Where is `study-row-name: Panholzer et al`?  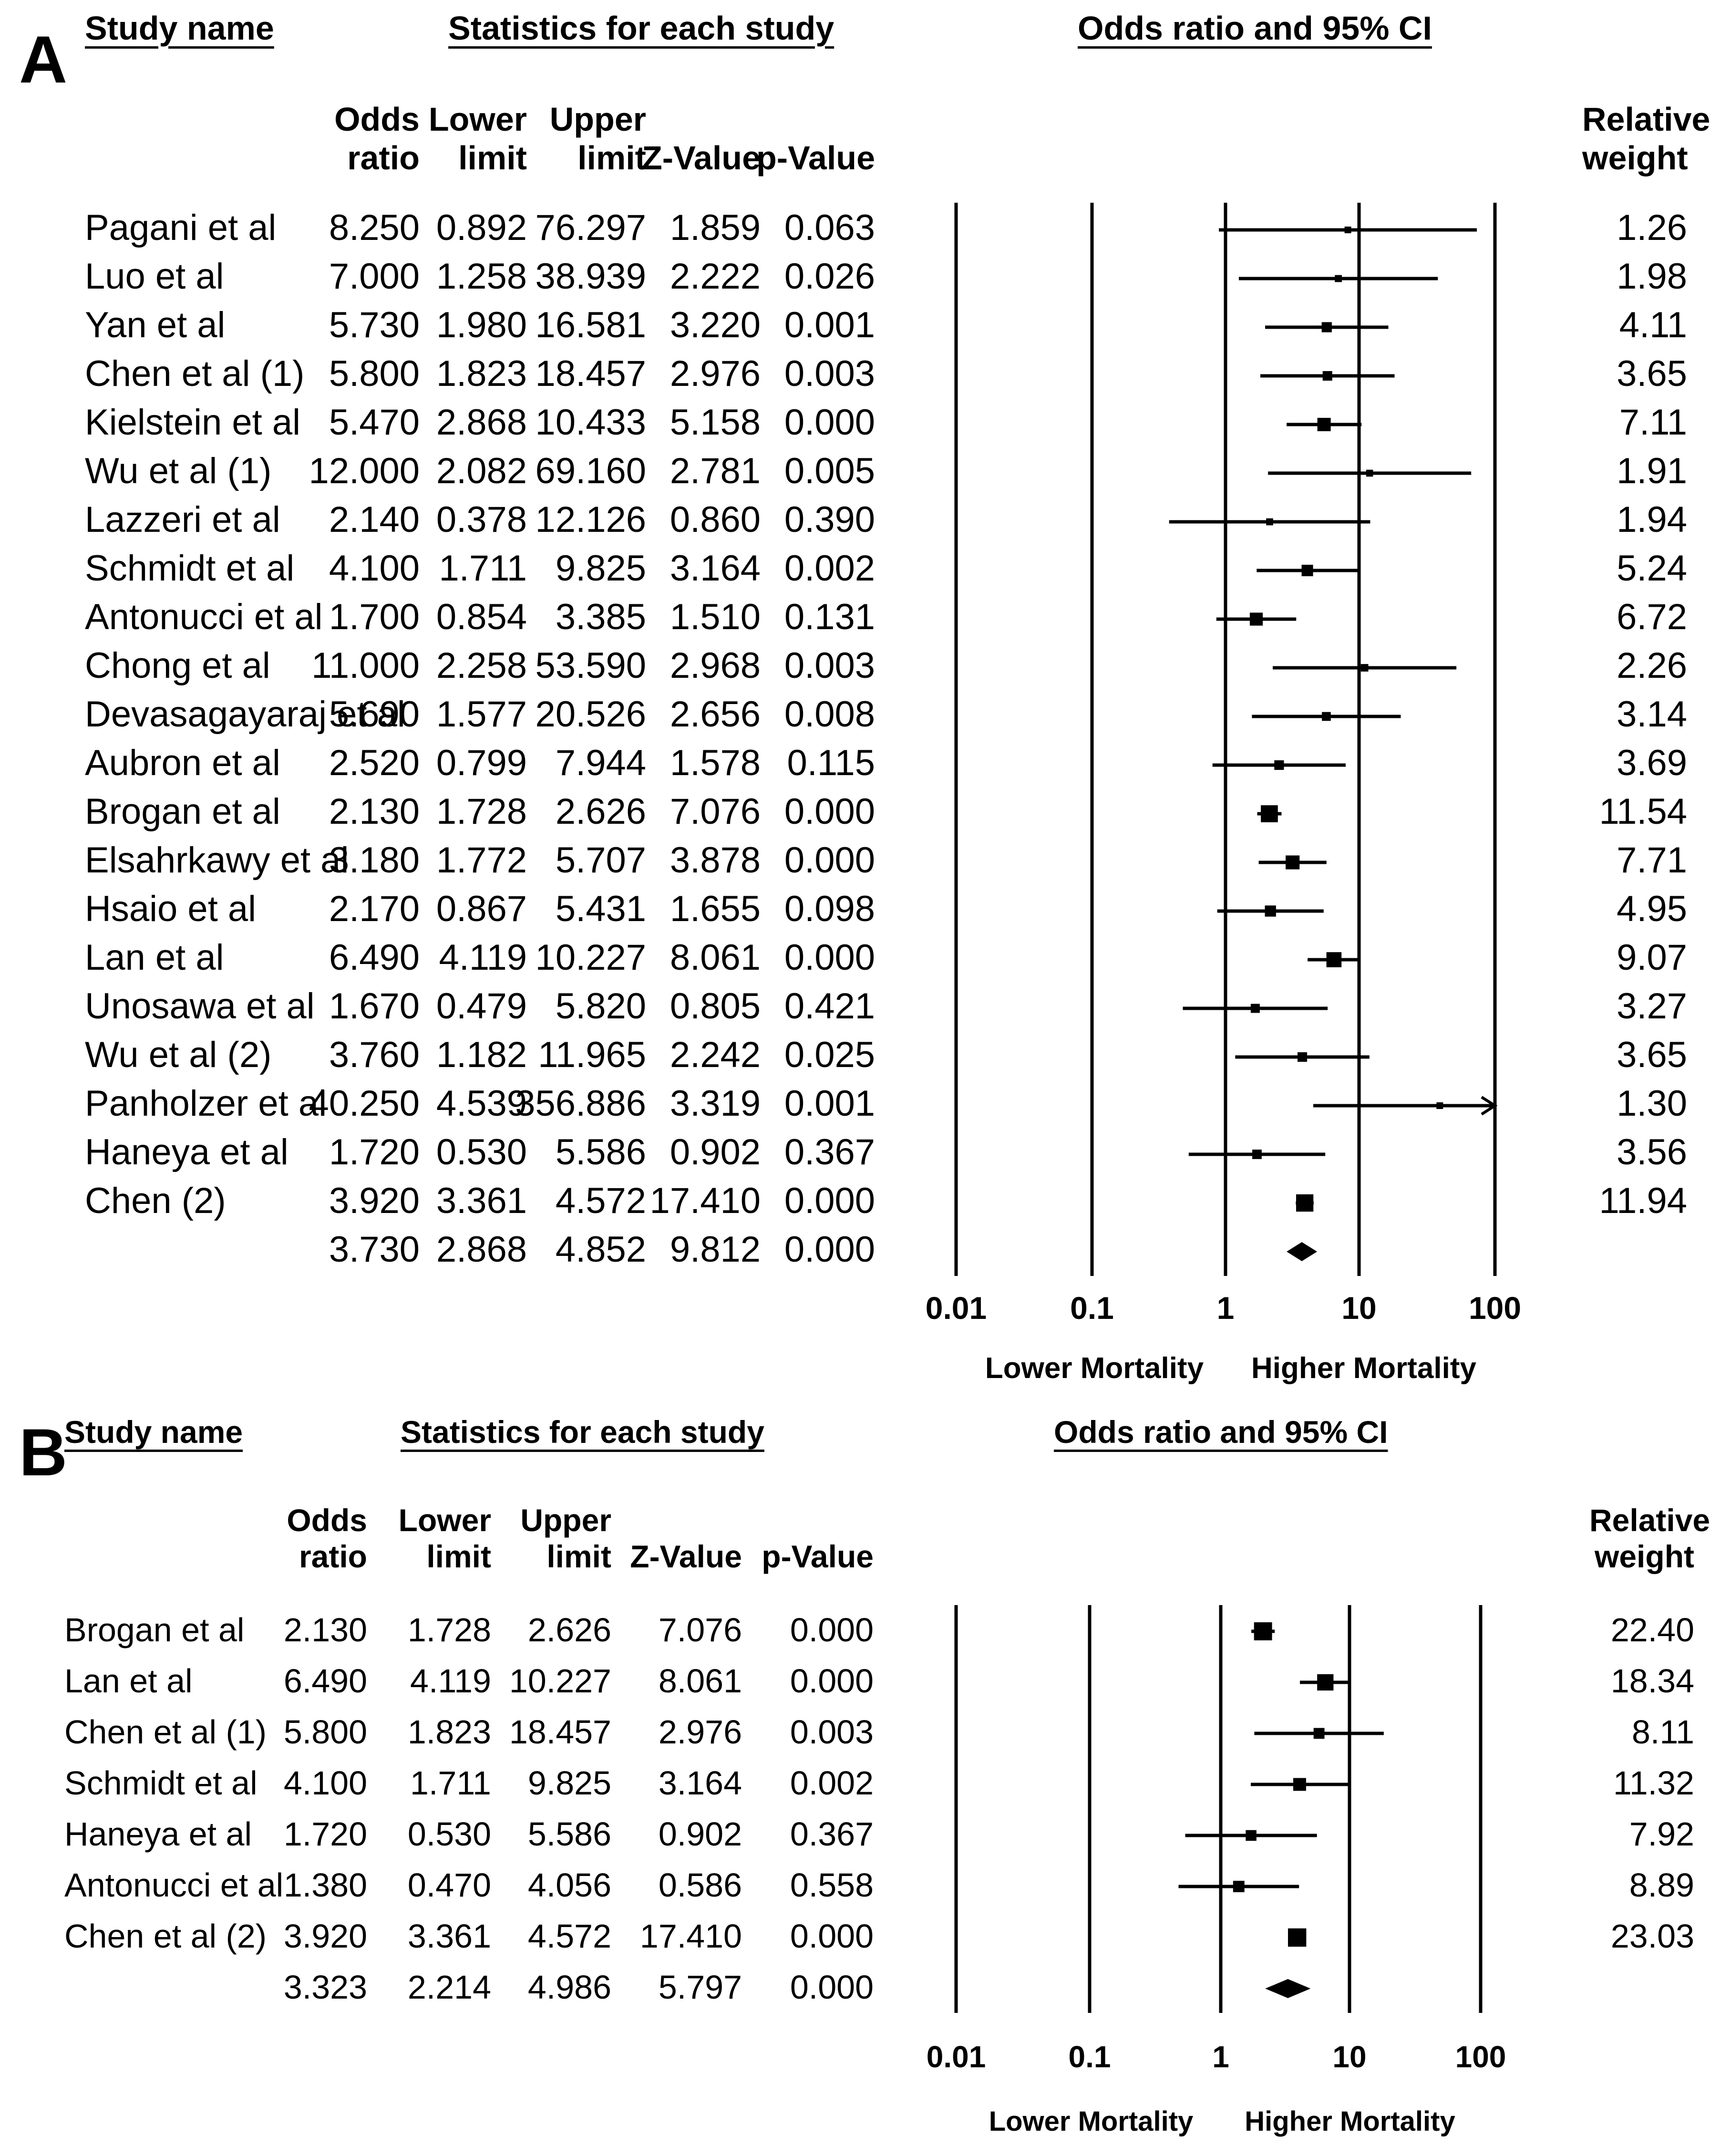
study-row-name: Panholzer et al is located at coordinates (206, 1103).